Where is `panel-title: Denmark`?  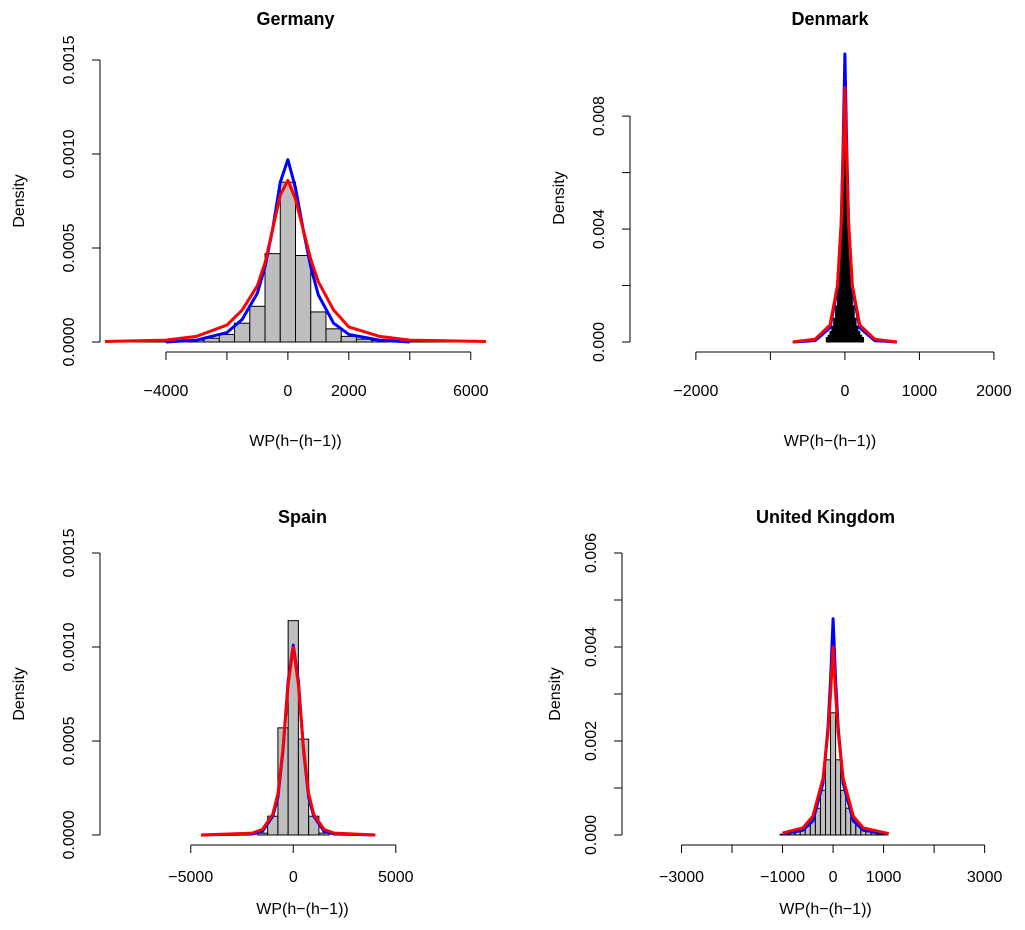
panel-title: Denmark is located at coordinates (830, 19).